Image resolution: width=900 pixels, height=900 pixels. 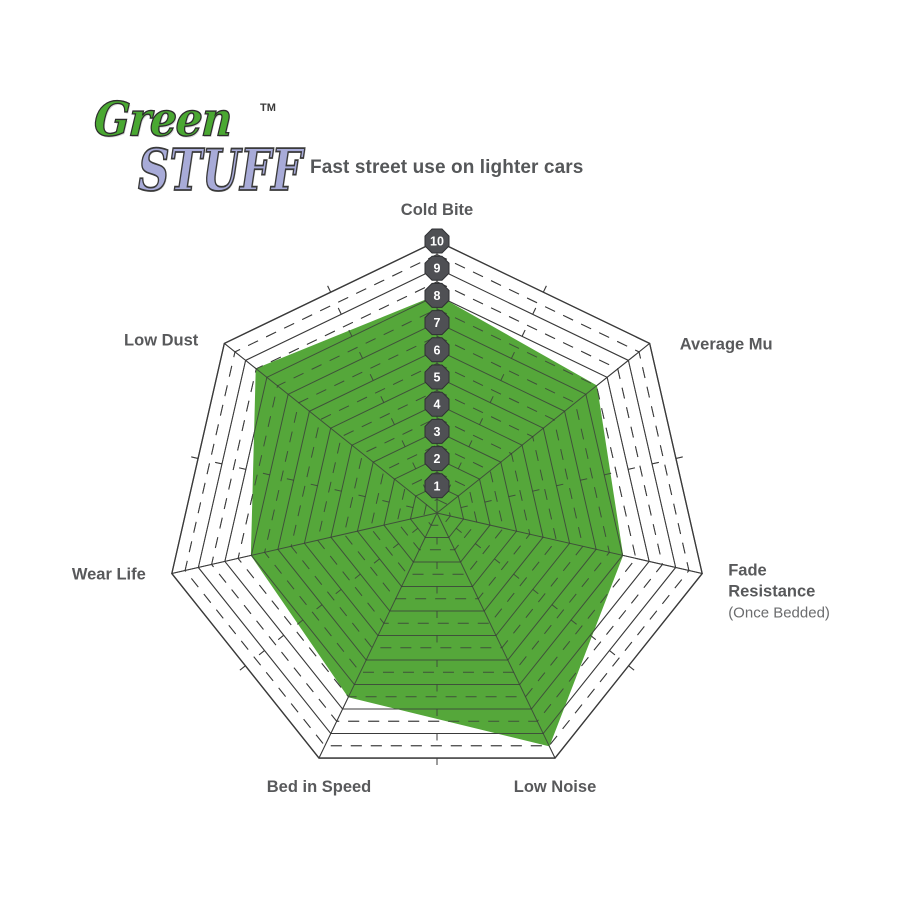 I want to click on scale-badge-label: 2, so click(x=437, y=459).